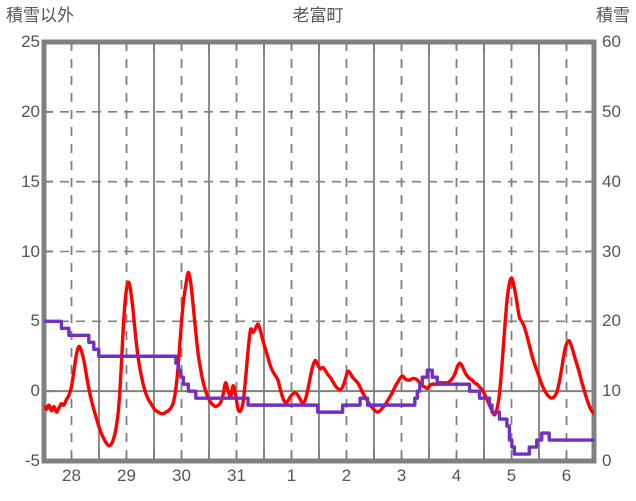  Describe the element at coordinates (511, 475) in the screenshot. I see `x-axis-tick: 5` at that location.